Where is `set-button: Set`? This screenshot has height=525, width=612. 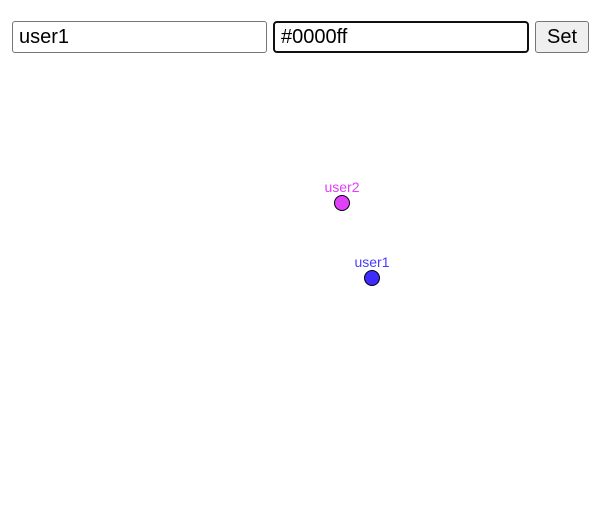
set-button: Set is located at coordinates (562, 37).